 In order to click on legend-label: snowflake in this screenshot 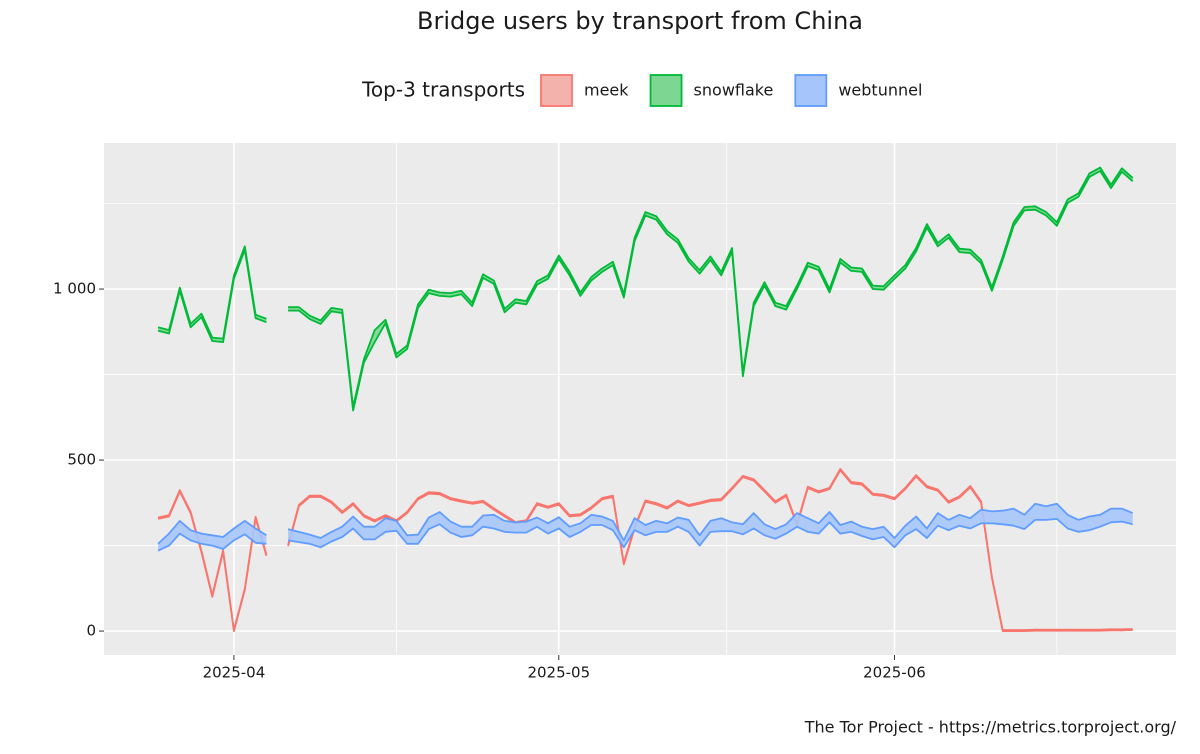, I will do `click(734, 90)`.